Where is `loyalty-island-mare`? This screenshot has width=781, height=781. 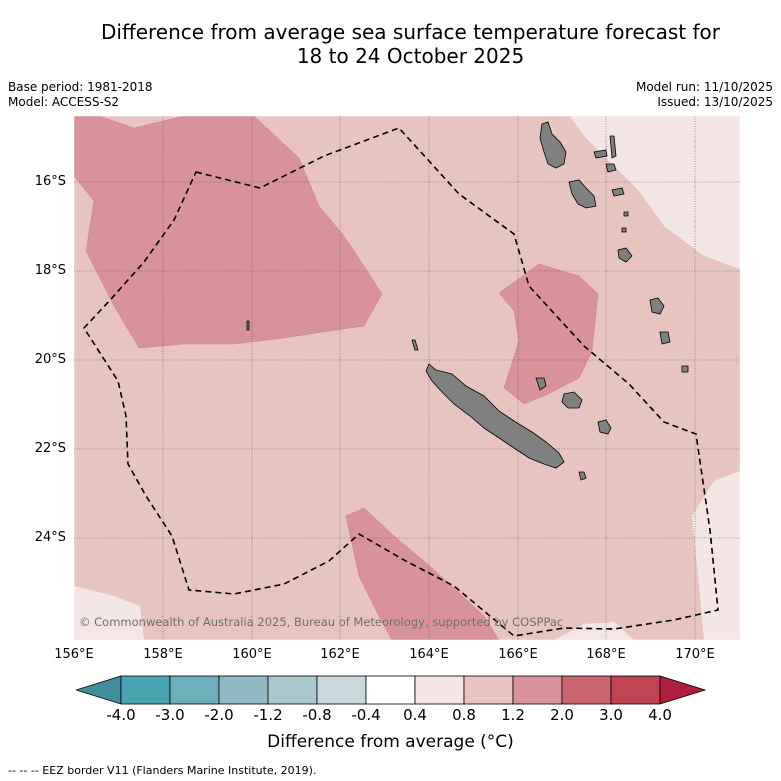 loyalty-island-mare is located at coordinates (604, 427).